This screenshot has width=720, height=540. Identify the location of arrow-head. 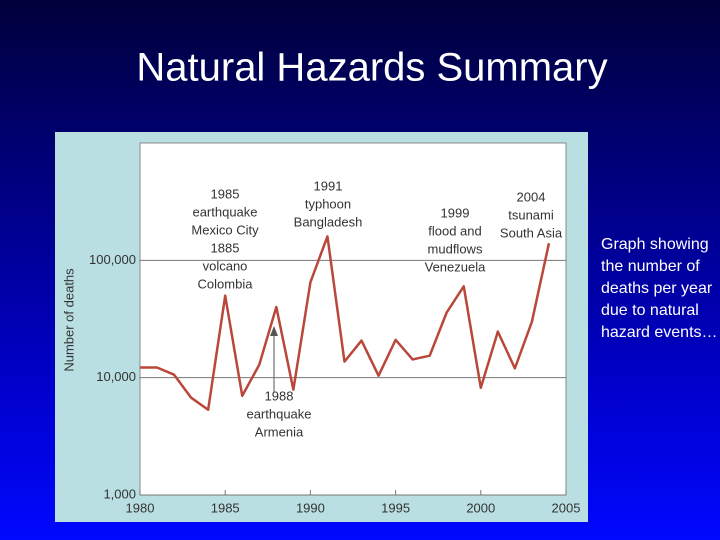
(274, 331).